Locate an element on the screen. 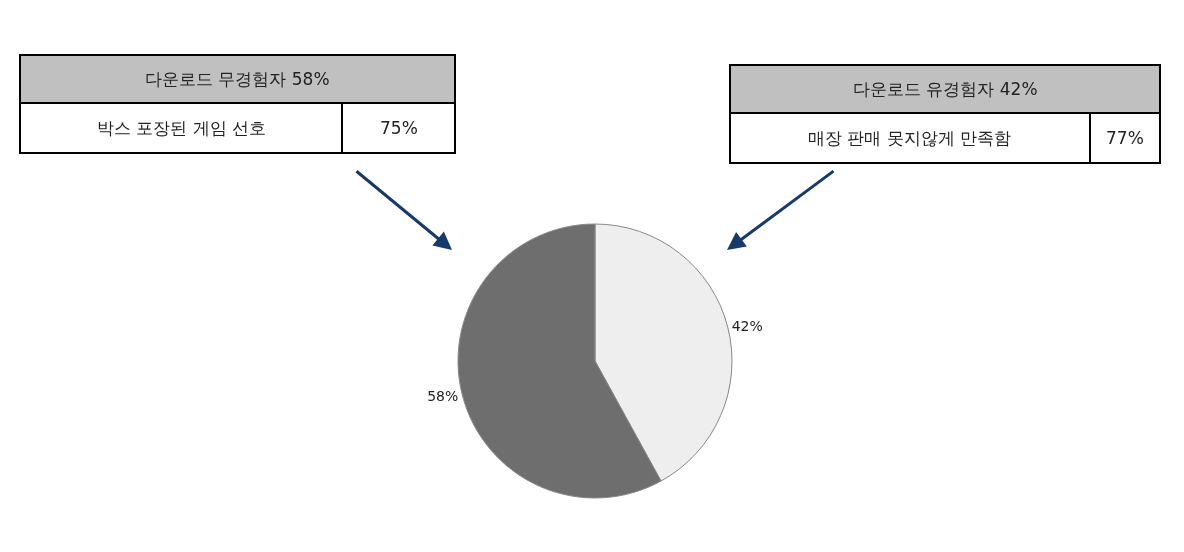  text: 77% is located at coordinates (1125, 138).